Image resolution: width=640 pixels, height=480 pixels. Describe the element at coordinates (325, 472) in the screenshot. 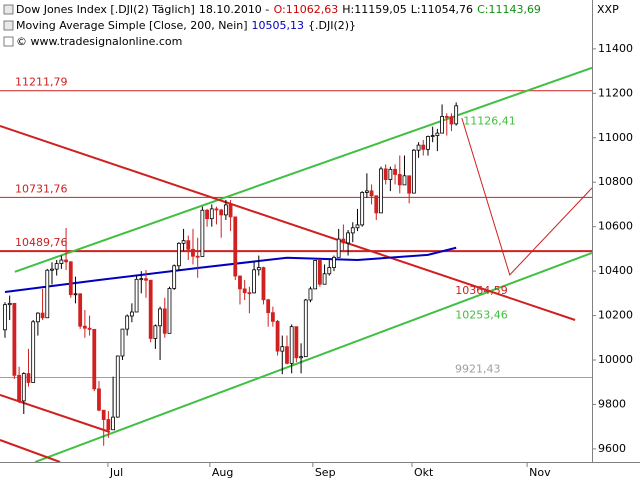

I see `x-tick-label: Sep` at that location.